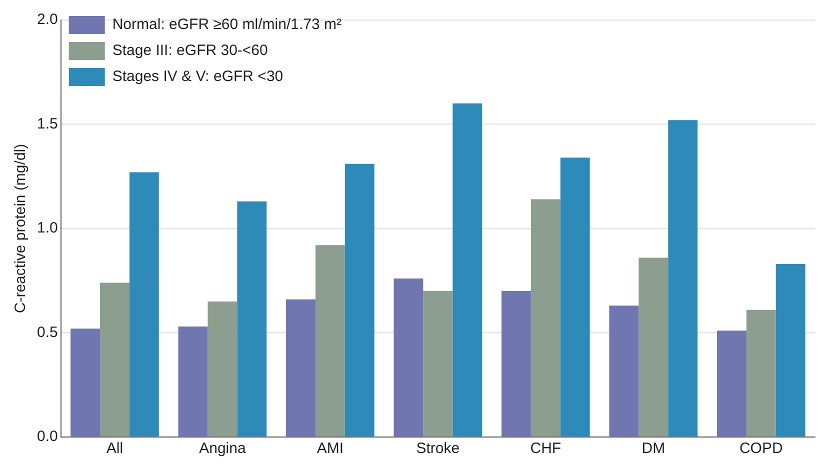  Describe the element at coordinates (47, 332) in the screenshot. I see `y-tick-label: 0.5` at that location.